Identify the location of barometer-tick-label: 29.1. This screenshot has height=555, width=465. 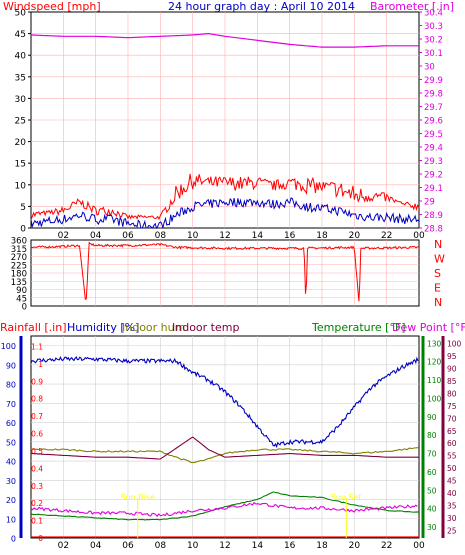
(433, 189).